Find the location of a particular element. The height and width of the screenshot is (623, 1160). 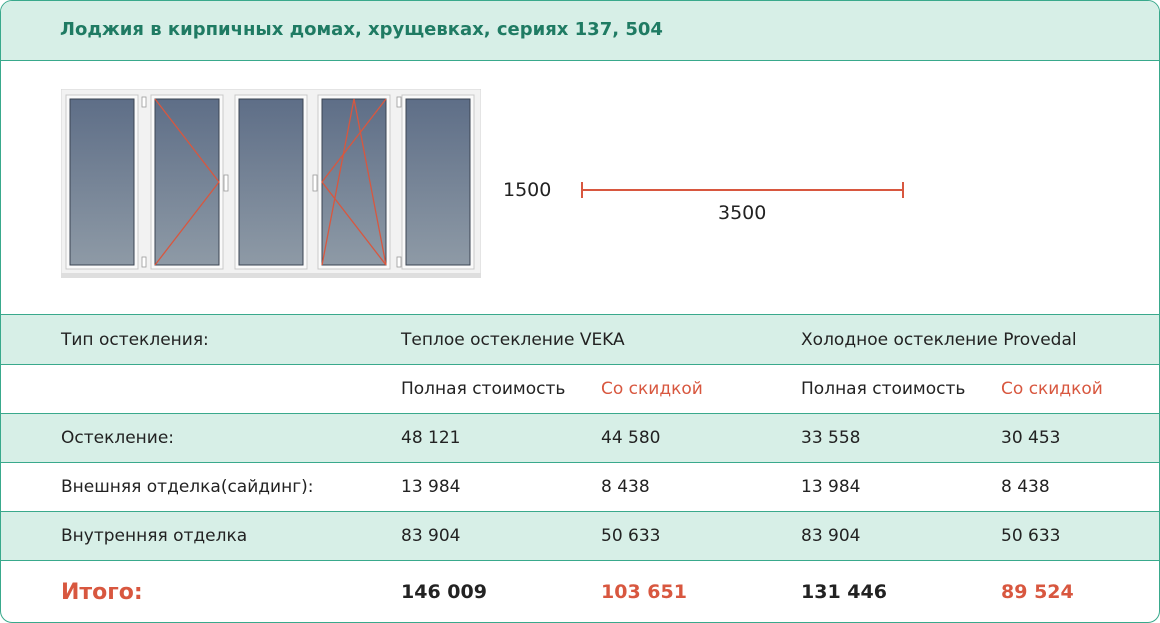

warm-glazing-header: Теплое остекление VEKA is located at coordinates (601, 339).